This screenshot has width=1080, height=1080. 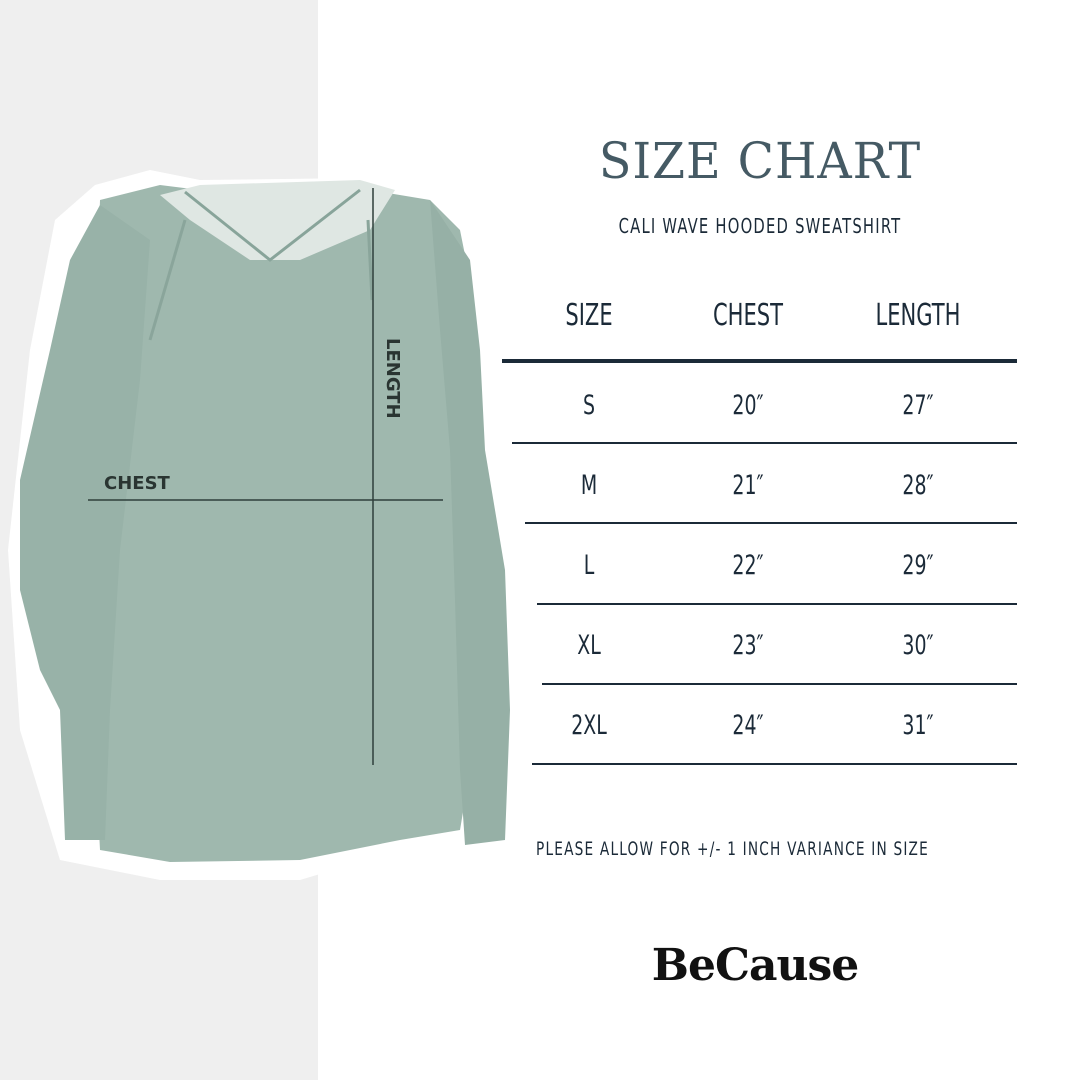 What do you see at coordinates (137, 483) in the screenshot?
I see `chest-label: CHEST` at bounding box center [137, 483].